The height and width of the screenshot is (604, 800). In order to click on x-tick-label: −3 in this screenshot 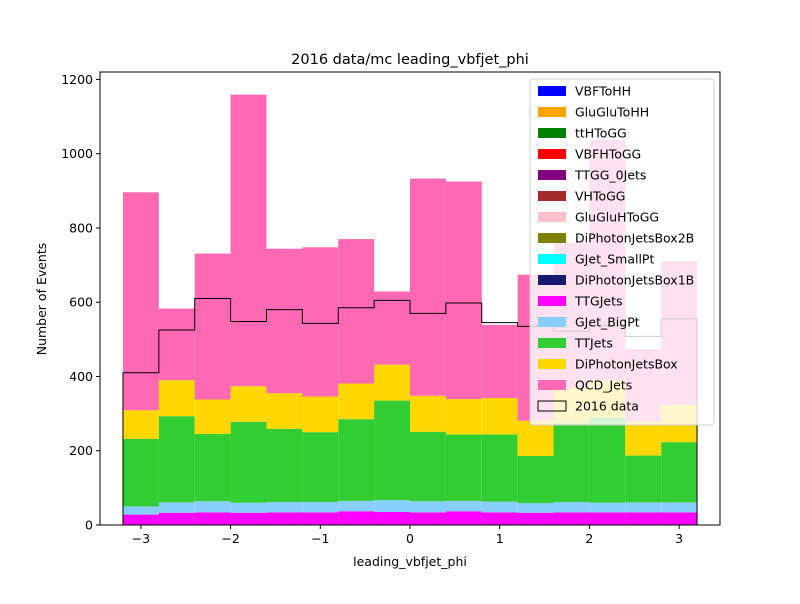, I will do `click(141, 538)`.